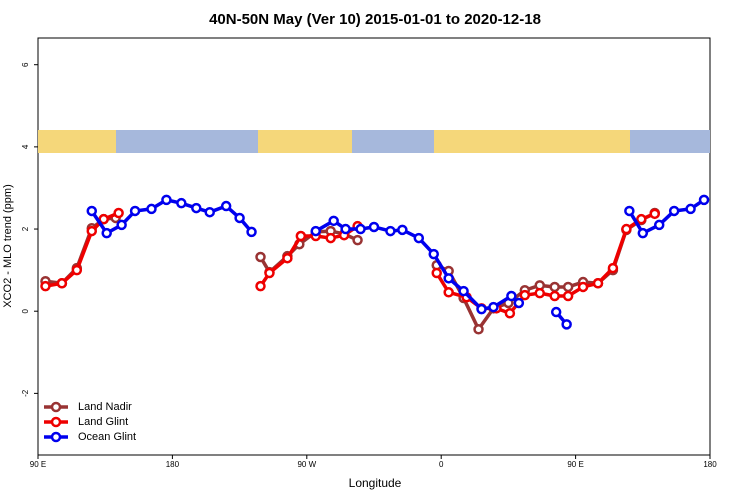 The width and height of the screenshot is (750, 500). Describe the element at coordinates (107, 437) in the screenshot. I see `legend-label: Ocean Glint` at that location.